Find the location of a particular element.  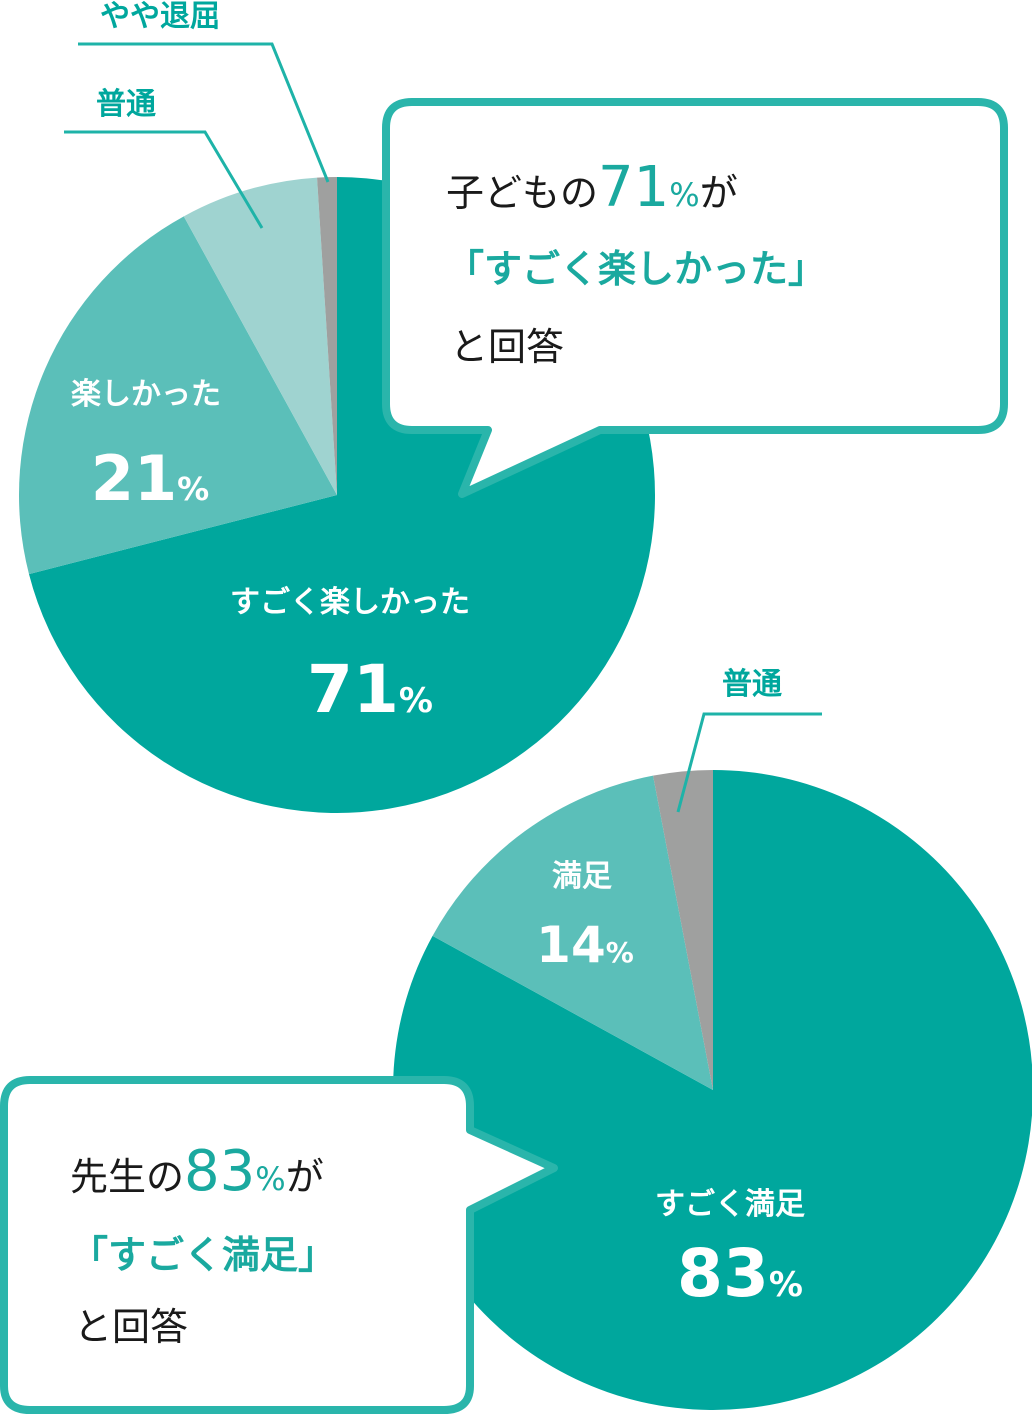

label-fun: 楽しかった is located at coordinates (146, 394).